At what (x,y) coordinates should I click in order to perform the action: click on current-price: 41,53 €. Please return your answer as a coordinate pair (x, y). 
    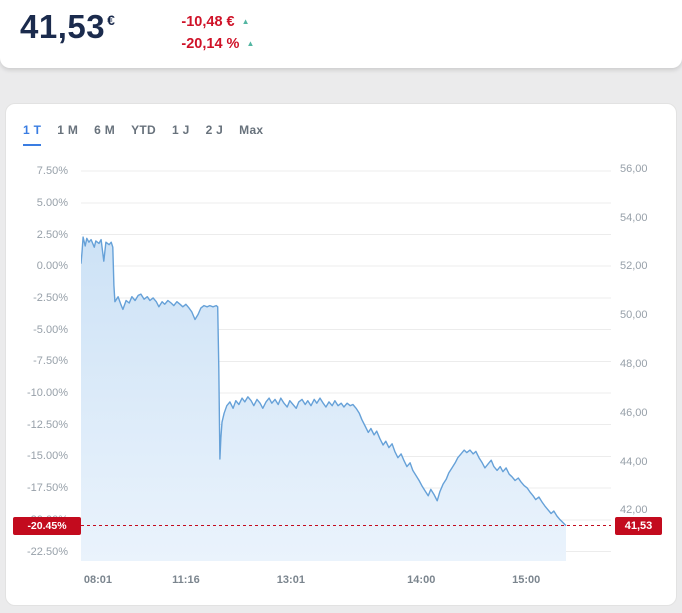
    Looking at the image, I should click on (68, 26).